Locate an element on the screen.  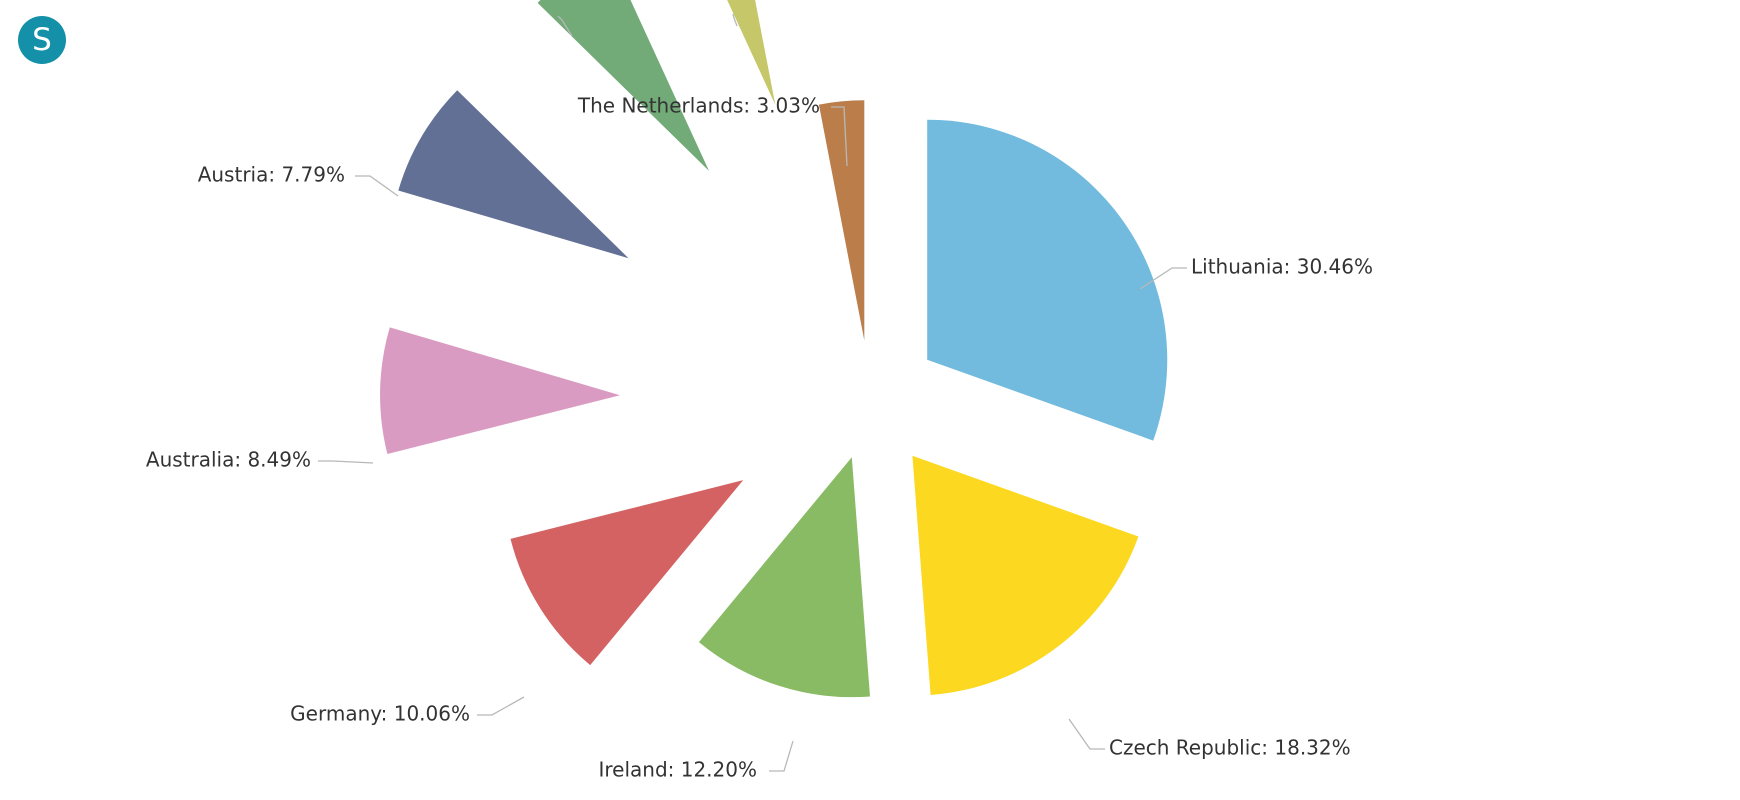
logo-icon: S is located at coordinates (42, 40).